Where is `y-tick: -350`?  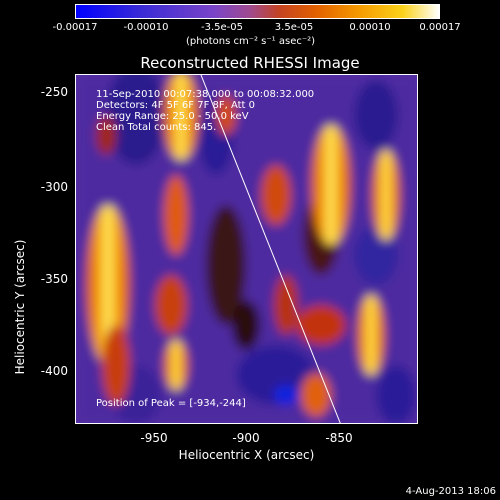
y-tick: -350 is located at coordinates (54, 279).